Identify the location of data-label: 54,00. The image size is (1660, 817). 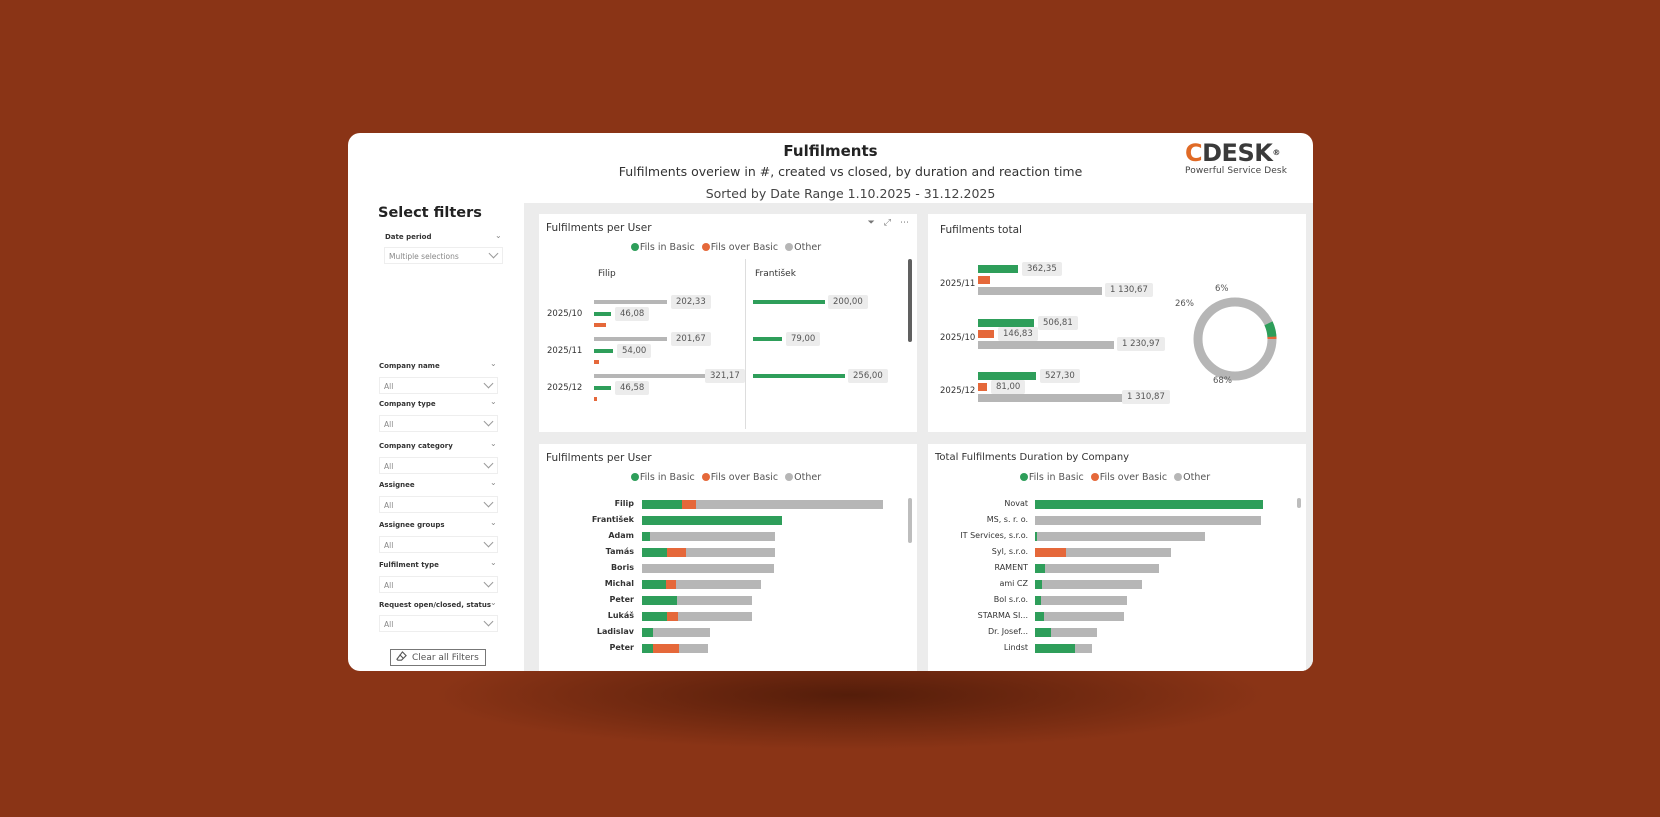
(634, 351).